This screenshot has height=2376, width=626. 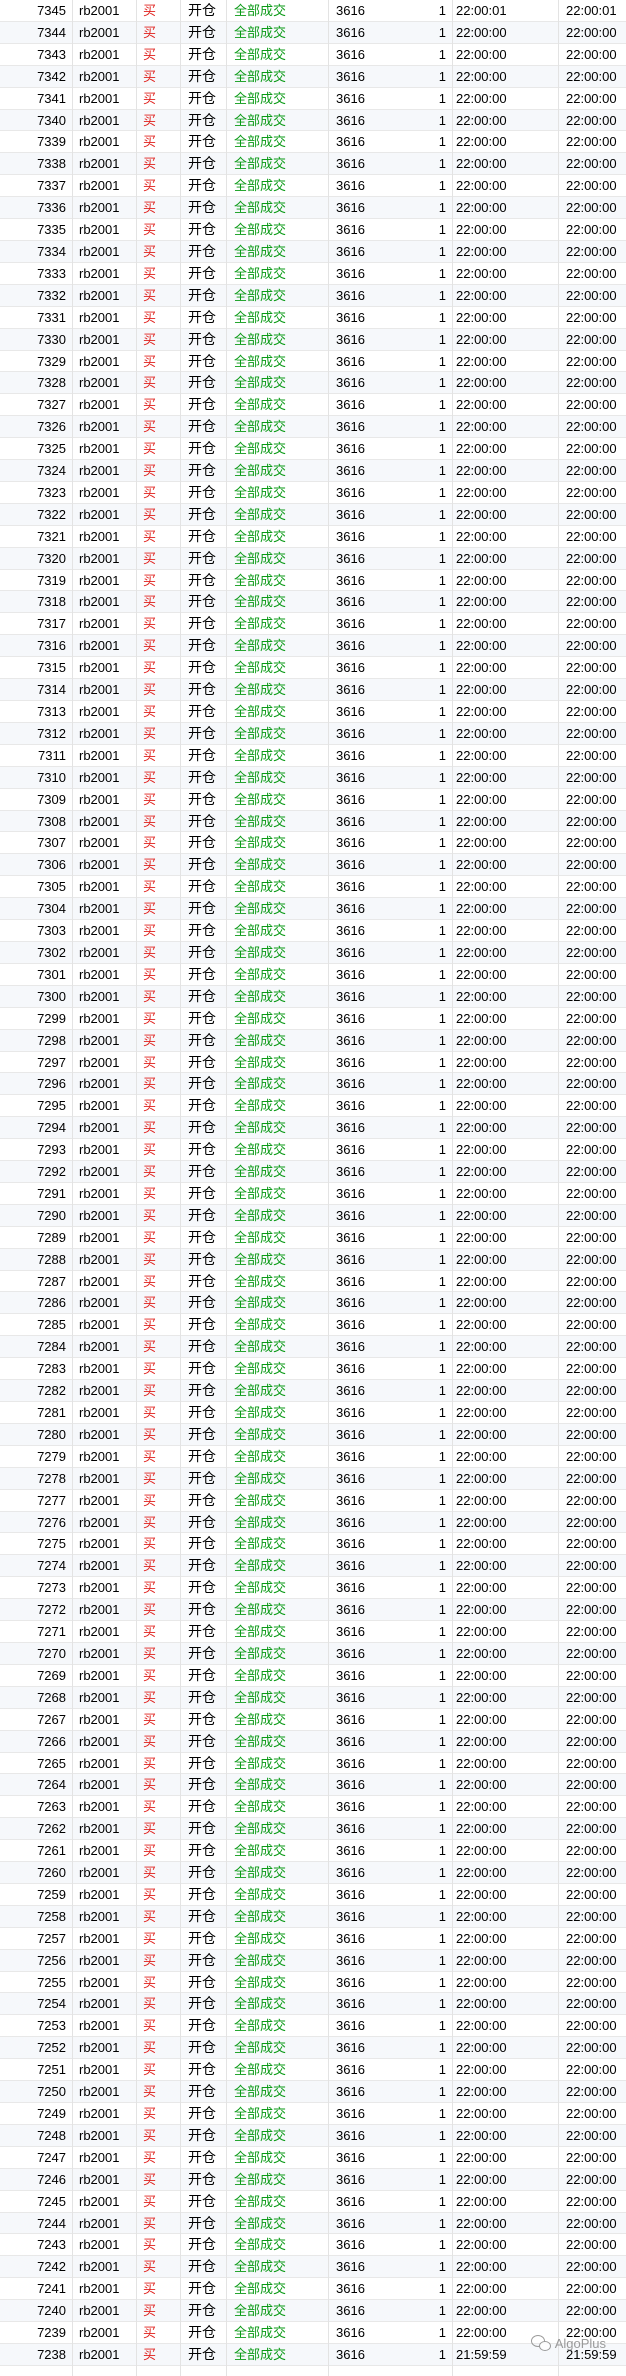 I want to click on table-row: 7253 rb2001 买 开仓 全部成交 3616 1 22:00:00 22:00:00, so click(x=313, y=2026).